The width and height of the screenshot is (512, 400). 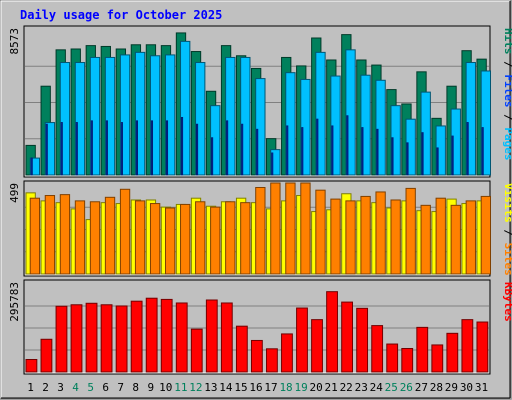 What do you see at coordinates (507, 143) in the screenshot?
I see `legend-segment: Pages` at bounding box center [507, 143].